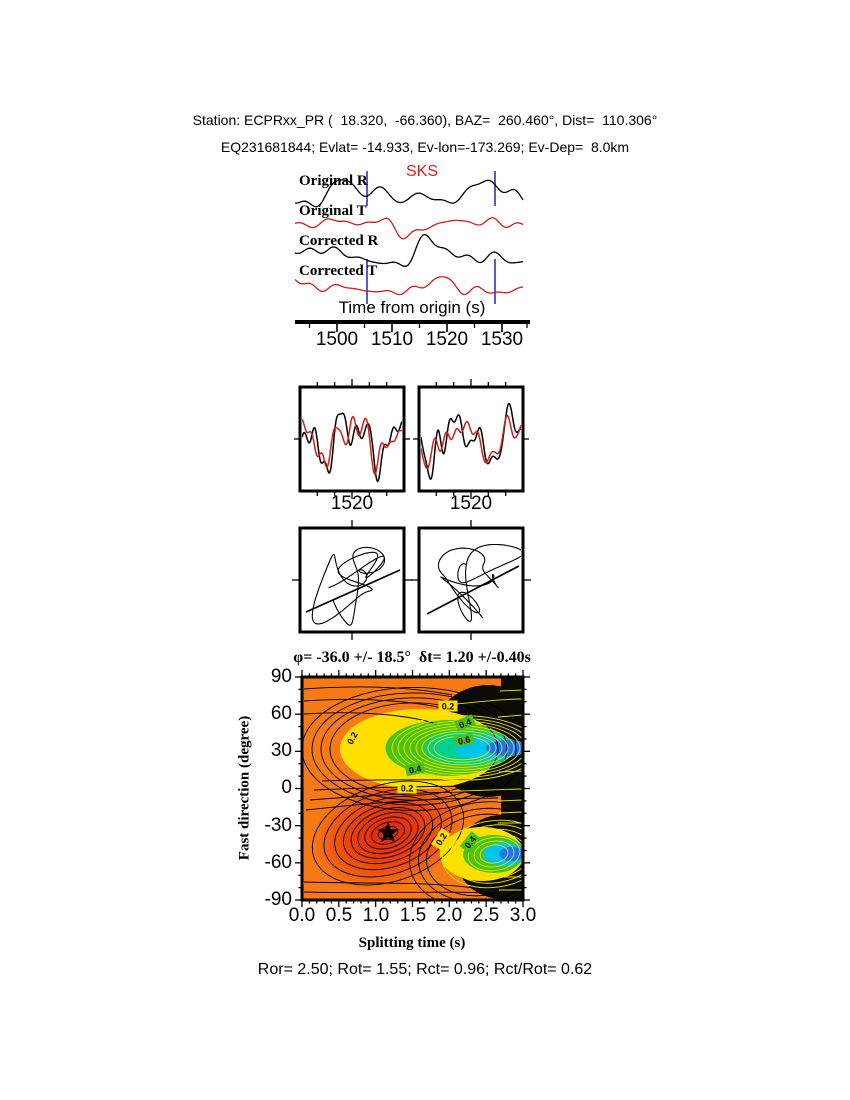 This screenshot has width=850, height=1100. What do you see at coordinates (409, 237) in the screenshot?
I see `seismogram-canvas` at bounding box center [409, 237].